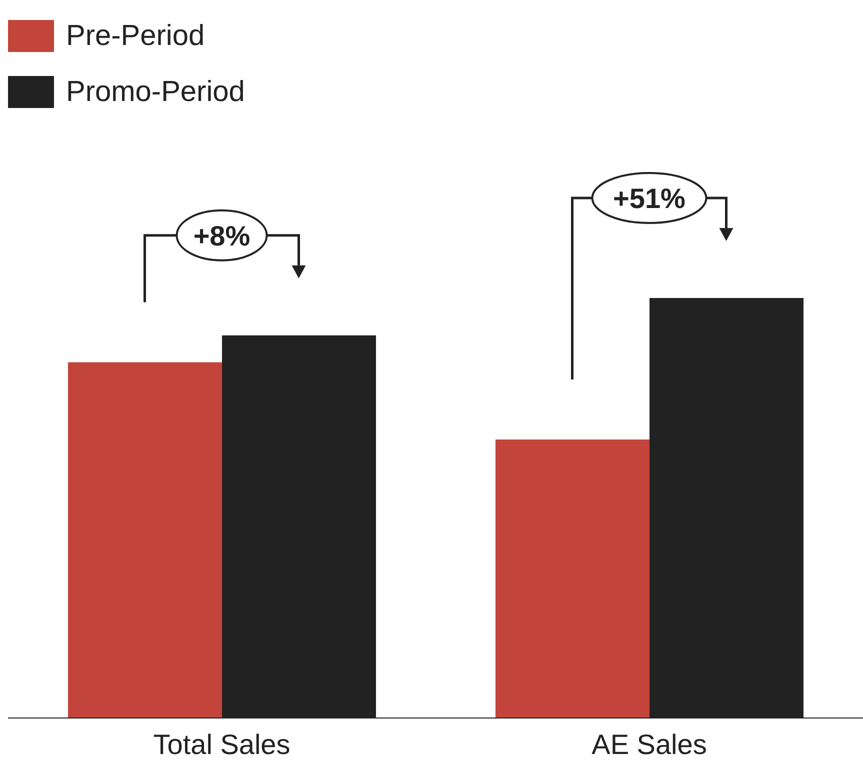  I want to click on legend-label: Pre-Period, so click(135, 36).